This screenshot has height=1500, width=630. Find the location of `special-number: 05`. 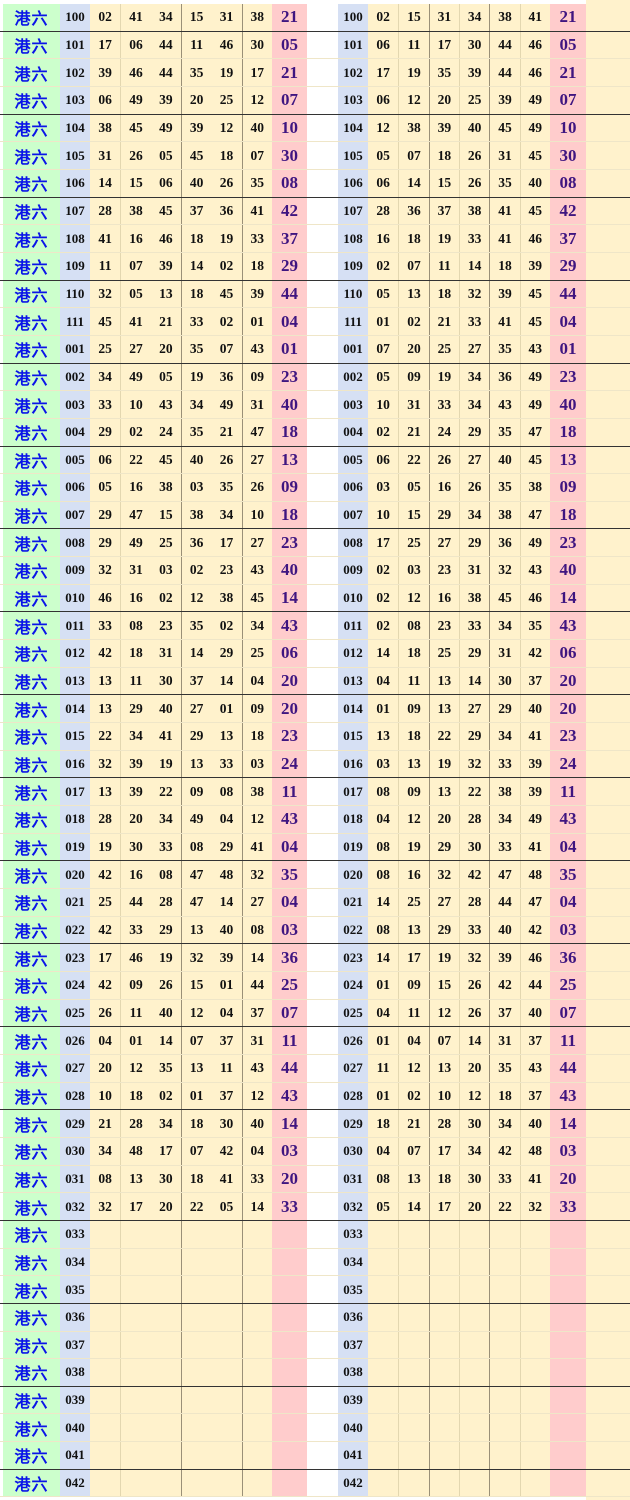

special-number: 05 is located at coordinates (289, 45).